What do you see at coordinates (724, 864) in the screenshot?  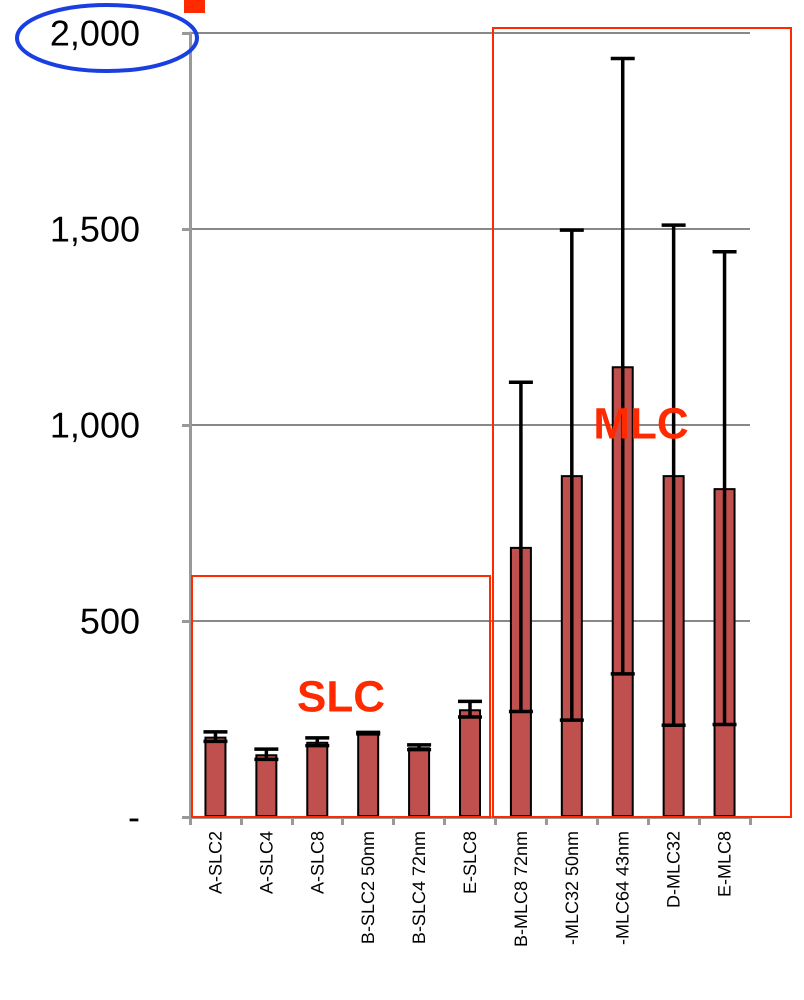 I see `x-tick-label: E-MLC8` at bounding box center [724, 864].